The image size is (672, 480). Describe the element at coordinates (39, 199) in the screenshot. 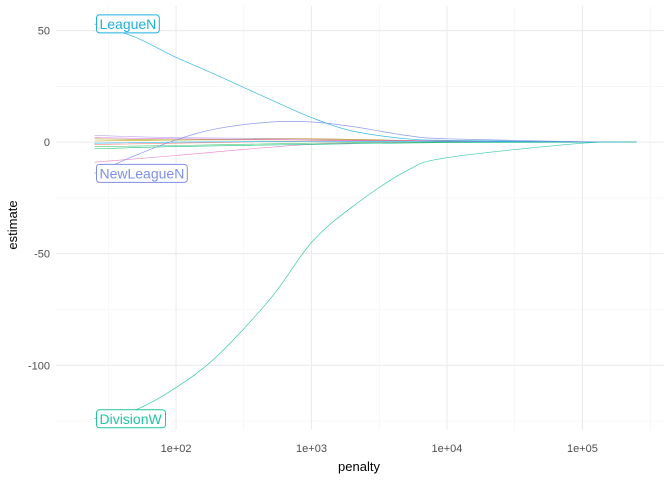

I see `y-tick-labels: 50 0 -50 -100` at that location.